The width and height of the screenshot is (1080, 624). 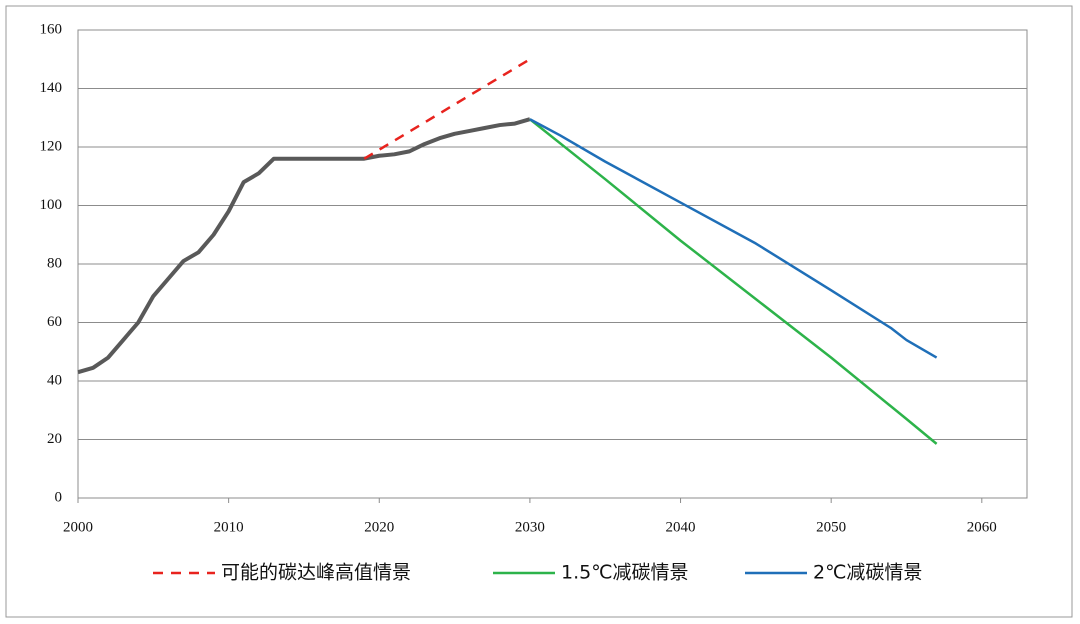 What do you see at coordinates (316, 573) in the screenshot?
I see `legend-label: 可能的碳达峰高值情景` at bounding box center [316, 573].